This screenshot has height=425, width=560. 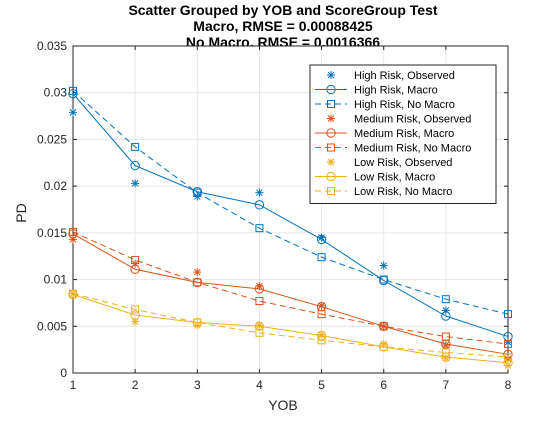 I want to click on y-tick-label: 0, so click(x=63, y=373).